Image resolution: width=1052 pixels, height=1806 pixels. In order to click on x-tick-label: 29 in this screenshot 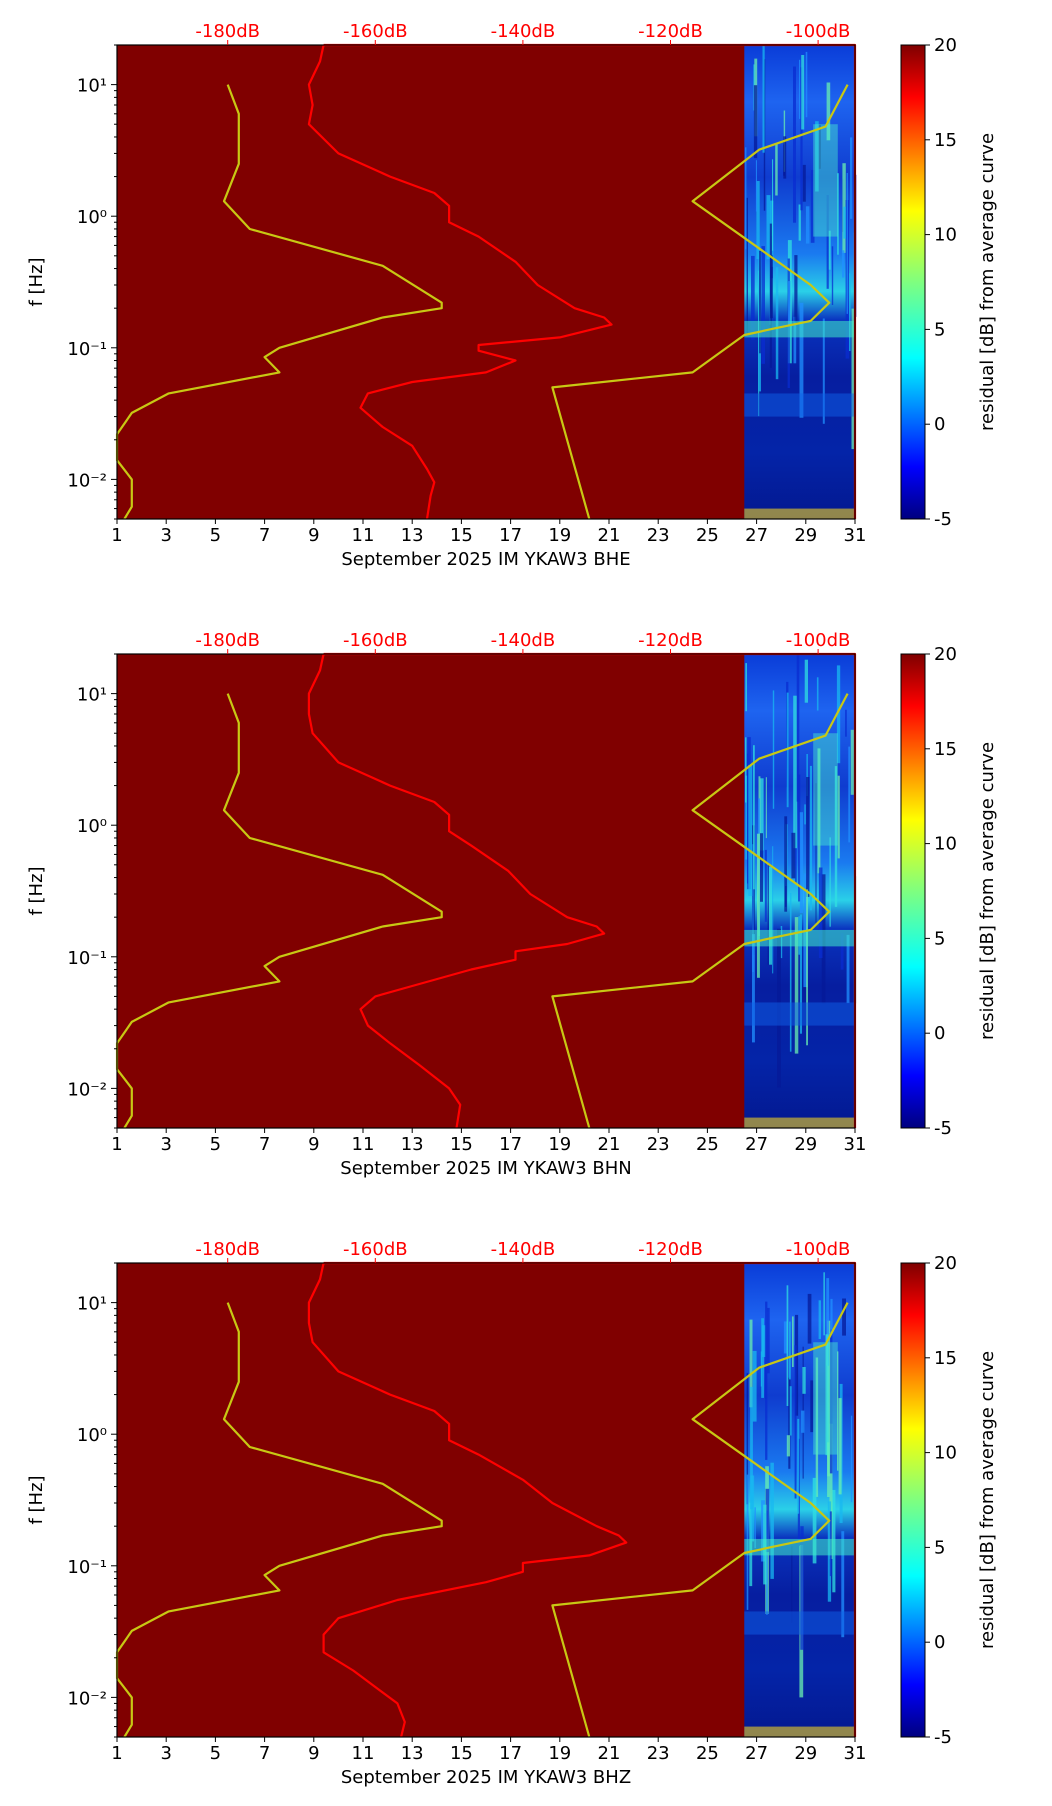, I will do `click(805, 535)`.